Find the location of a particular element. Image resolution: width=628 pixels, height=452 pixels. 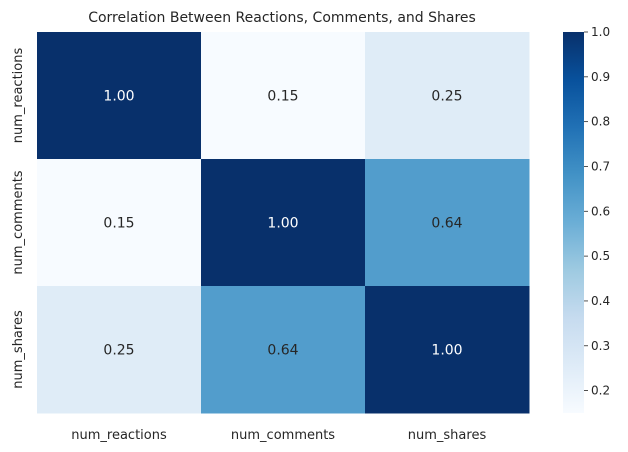

x-tick-label: num_shares is located at coordinates (447, 435).